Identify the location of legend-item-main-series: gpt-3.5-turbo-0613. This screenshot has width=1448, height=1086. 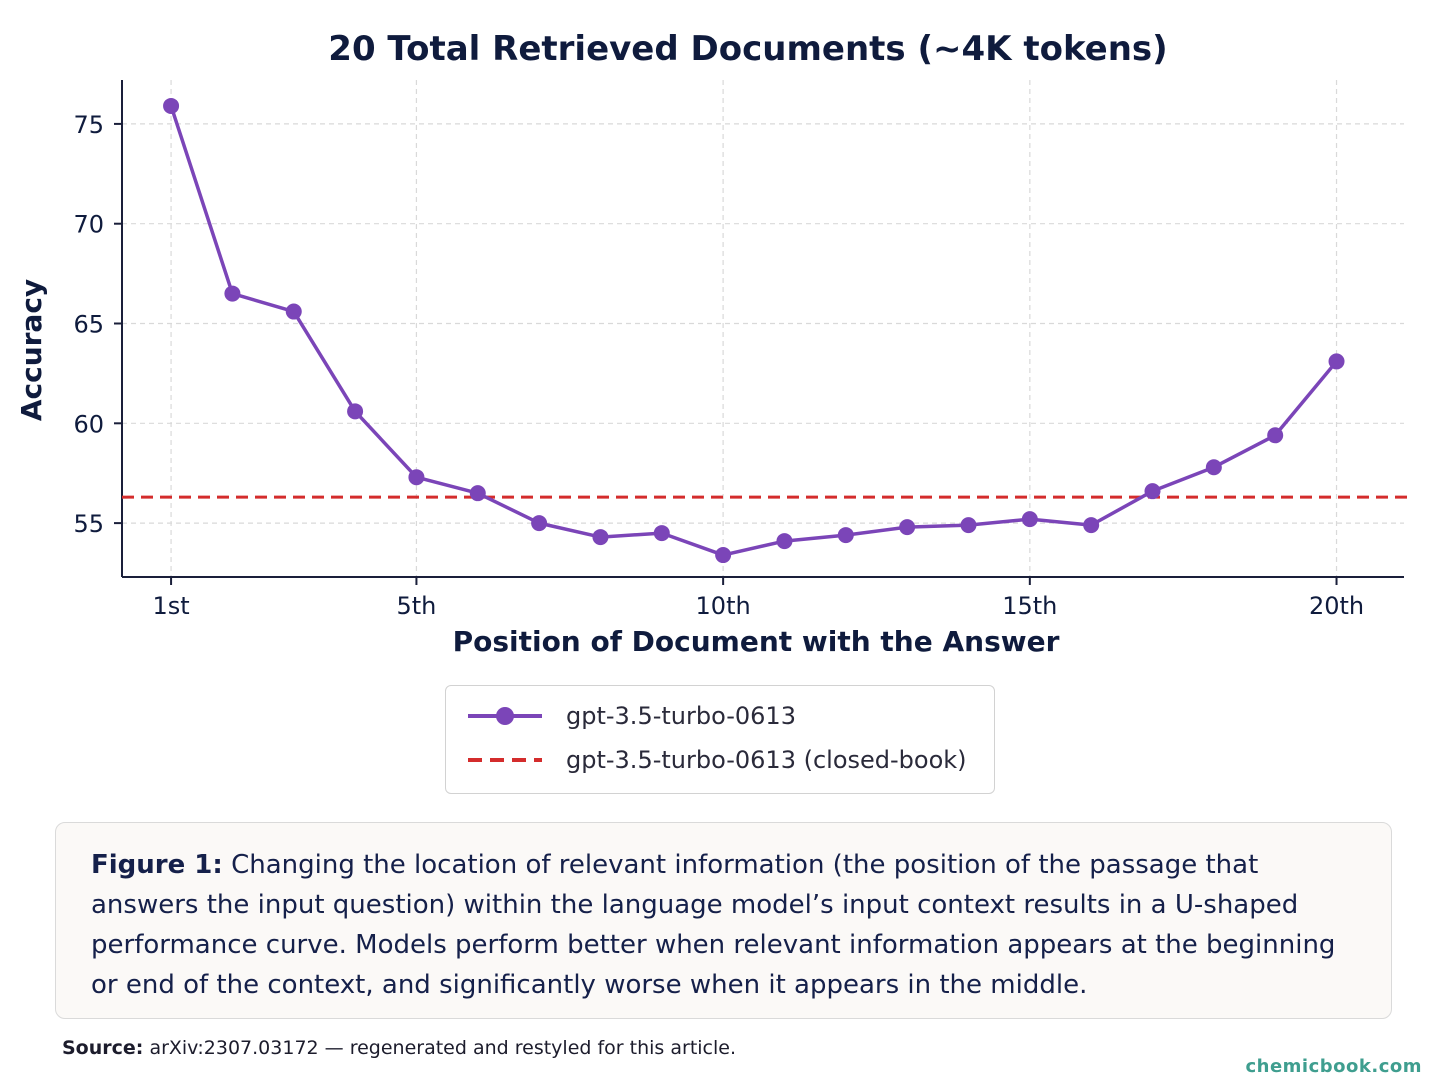
(621, 716).